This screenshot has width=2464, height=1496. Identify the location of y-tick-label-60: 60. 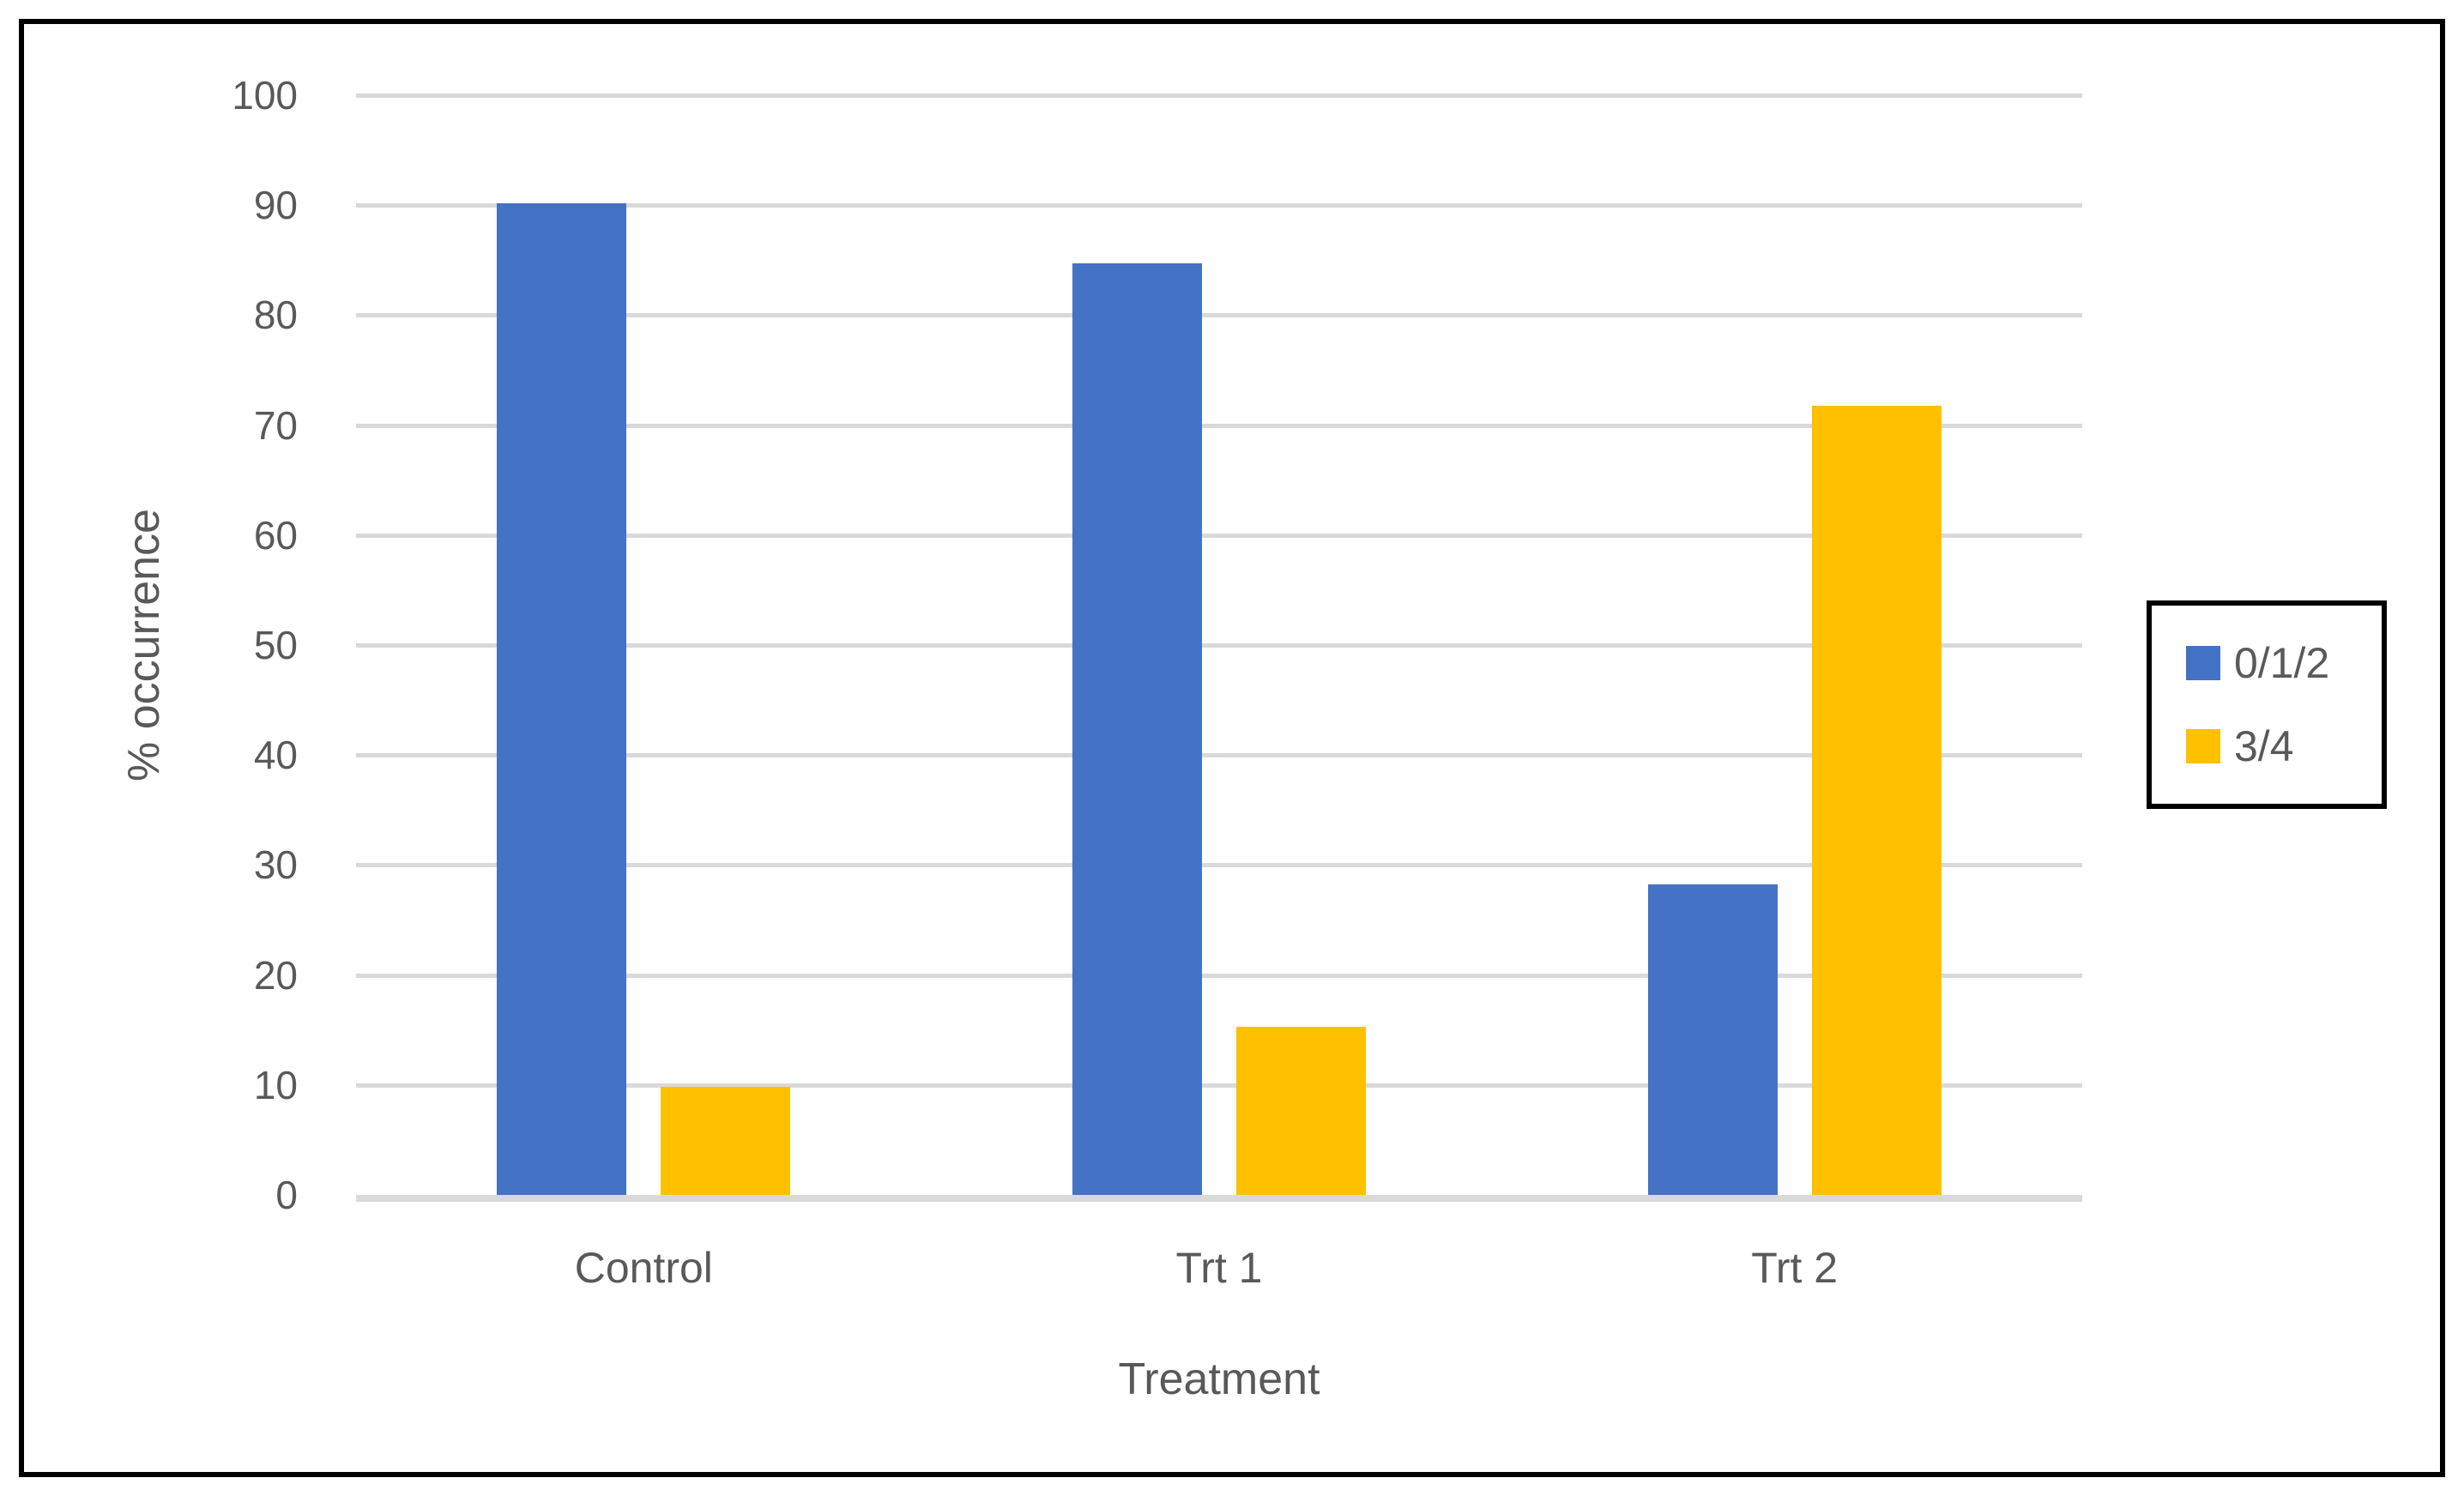
(275, 535).